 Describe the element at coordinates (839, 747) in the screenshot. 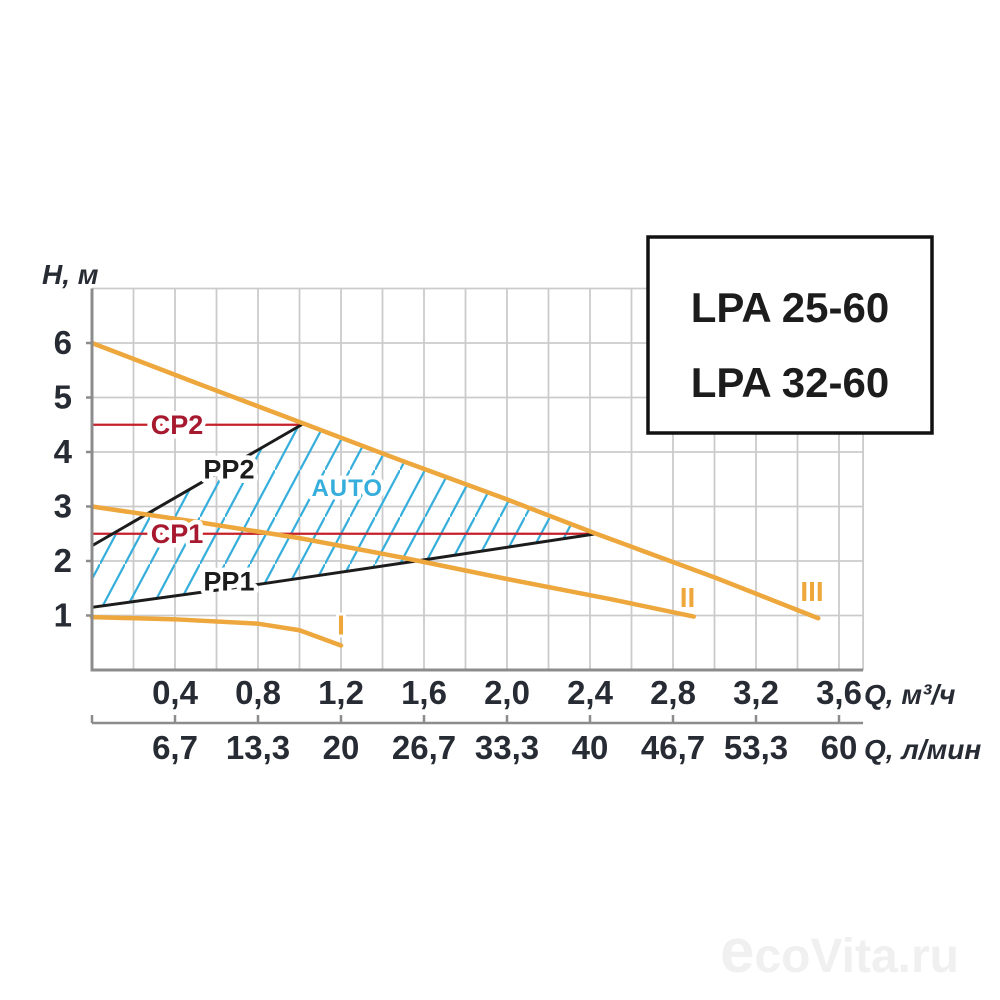

I see `x-tick-label-lmin: 60` at that location.